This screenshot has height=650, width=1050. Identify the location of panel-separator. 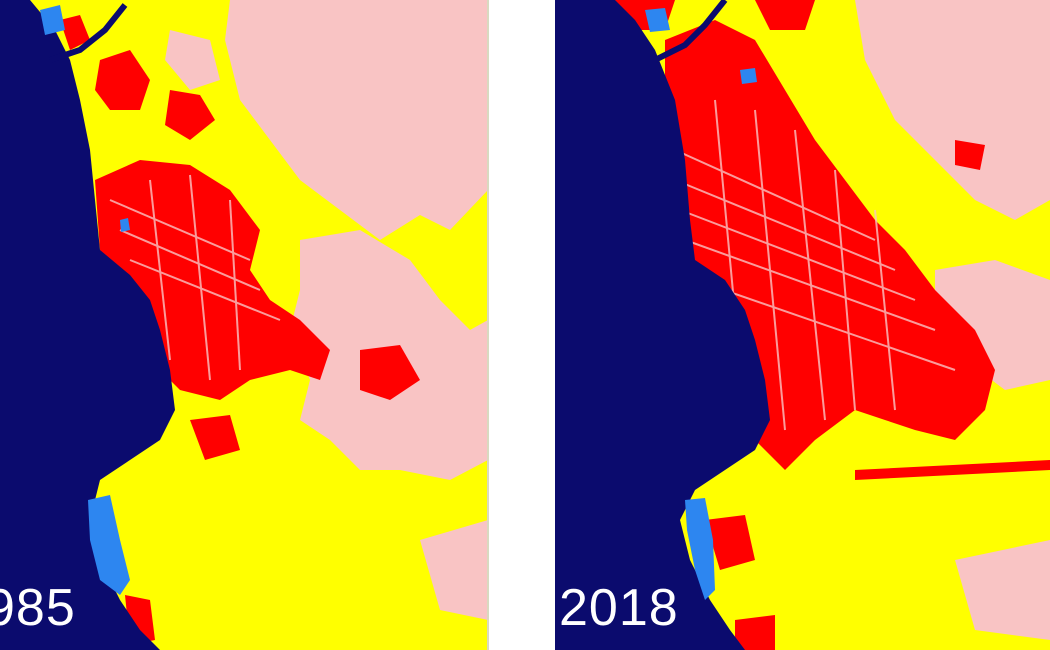
(521, 325).